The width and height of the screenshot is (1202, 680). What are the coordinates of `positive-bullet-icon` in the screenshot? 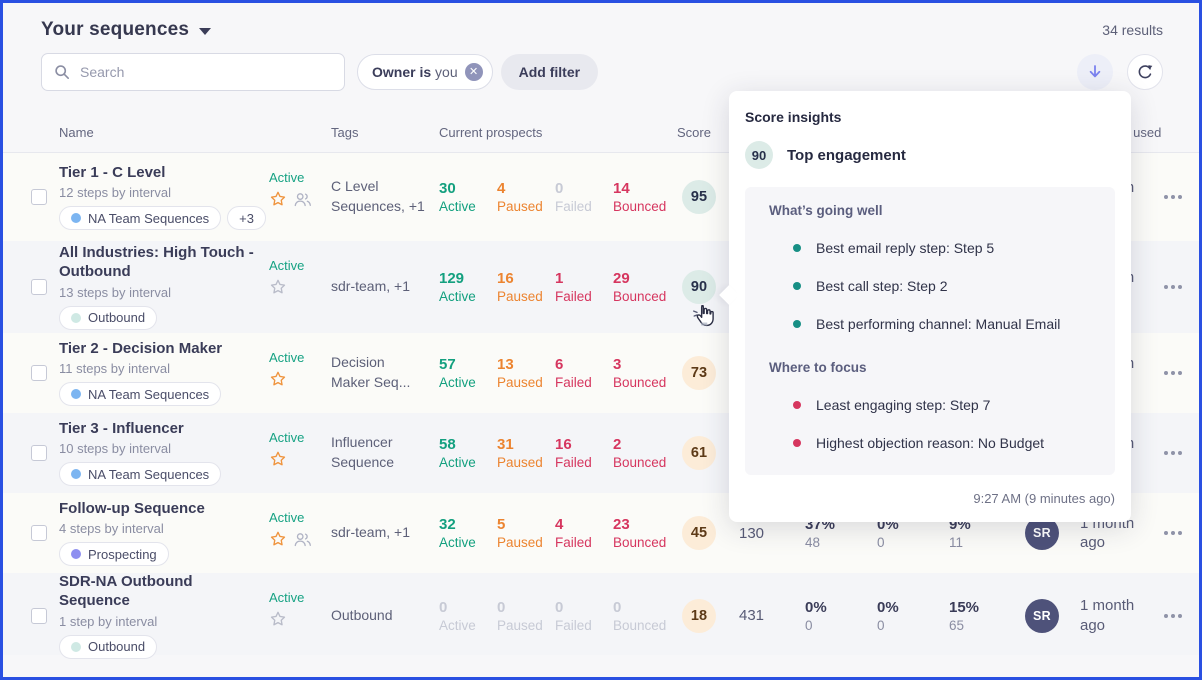 It's located at (797, 248).